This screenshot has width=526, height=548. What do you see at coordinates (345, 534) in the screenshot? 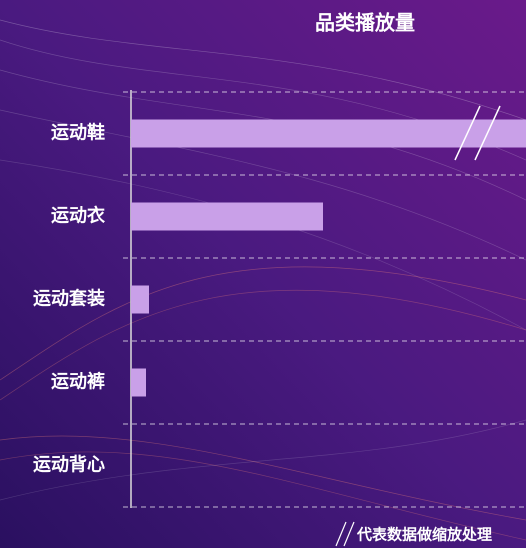
I see `annotation-slashes` at bounding box center [345, 534].